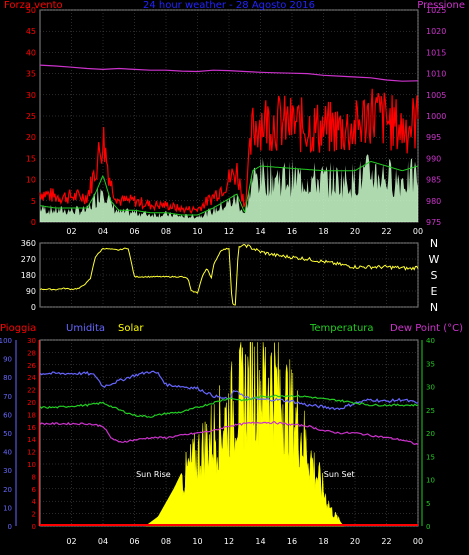  What do you see at coordinates (31, 116) in the screenshot?
I see `wind-tick-label: 25` at bounding box center [31, 116].